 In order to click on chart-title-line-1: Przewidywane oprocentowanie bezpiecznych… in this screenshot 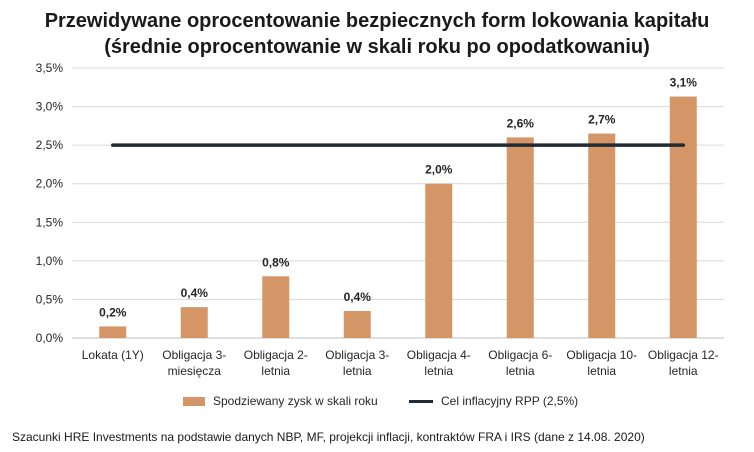, I will do `click(377, 21)`.